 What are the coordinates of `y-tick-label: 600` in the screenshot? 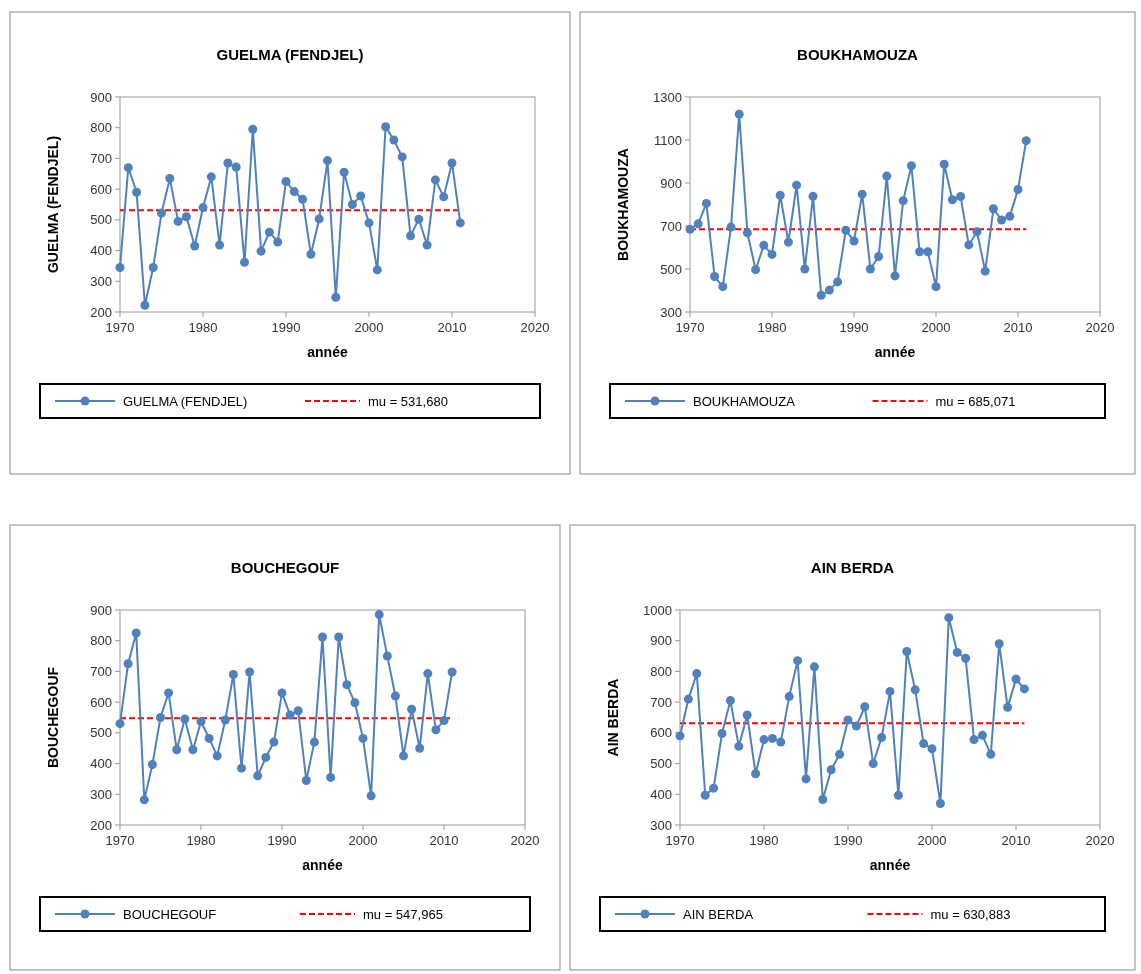 It's located at (101, 702).